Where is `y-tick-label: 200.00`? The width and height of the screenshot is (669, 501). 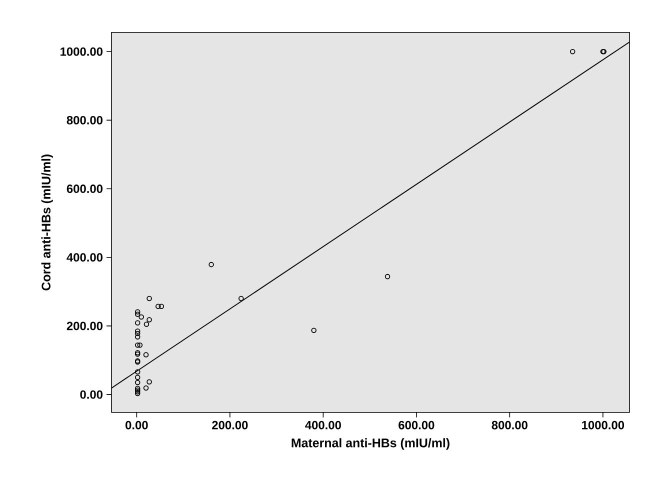
y-tick-label: 200.00 is located at coordinates (84, 326).